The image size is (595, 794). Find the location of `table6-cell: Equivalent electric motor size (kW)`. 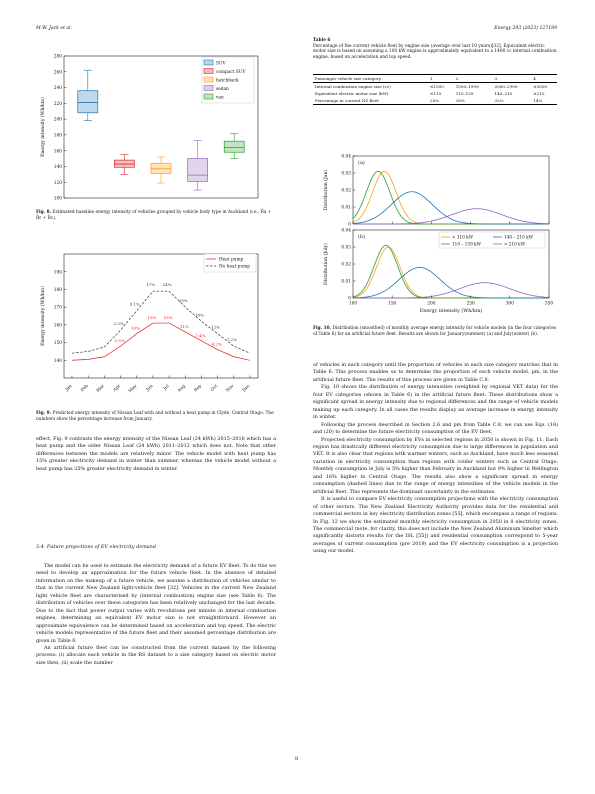

table6-cell: Equivalent electric motor size (kW) is located at coordinates (352, 93).